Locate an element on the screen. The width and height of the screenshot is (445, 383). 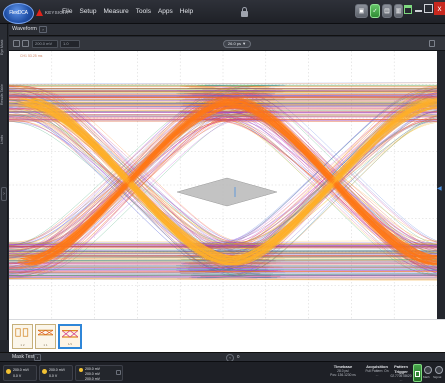
zoom-icon is located at coordinates (16, 43).